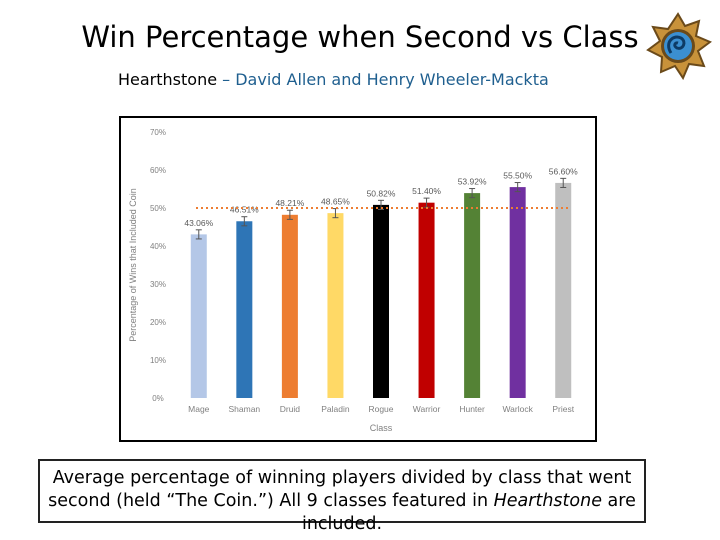 The height and width of the screenshot is (540, 720). I want to click on data-label: 48.65%, so click(335, 202).